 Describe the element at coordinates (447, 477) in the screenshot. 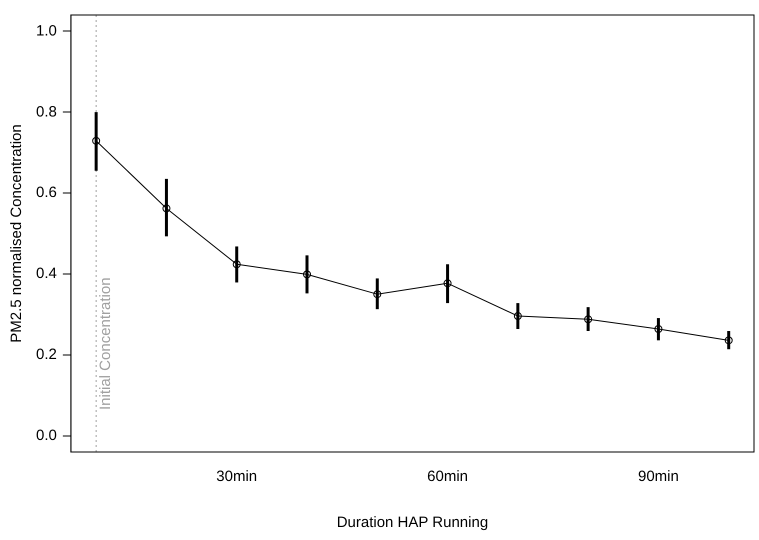

I see `x-tick-label: 60min` at that location.